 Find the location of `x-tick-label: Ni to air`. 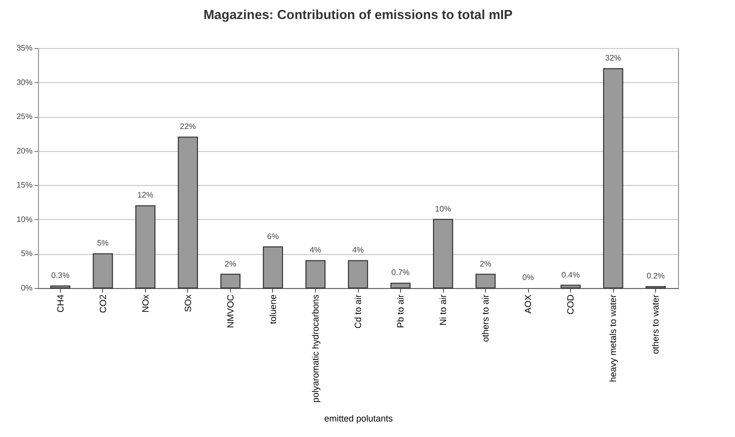

x-tick-label: Ni to air is located at coordinates (443, 310).